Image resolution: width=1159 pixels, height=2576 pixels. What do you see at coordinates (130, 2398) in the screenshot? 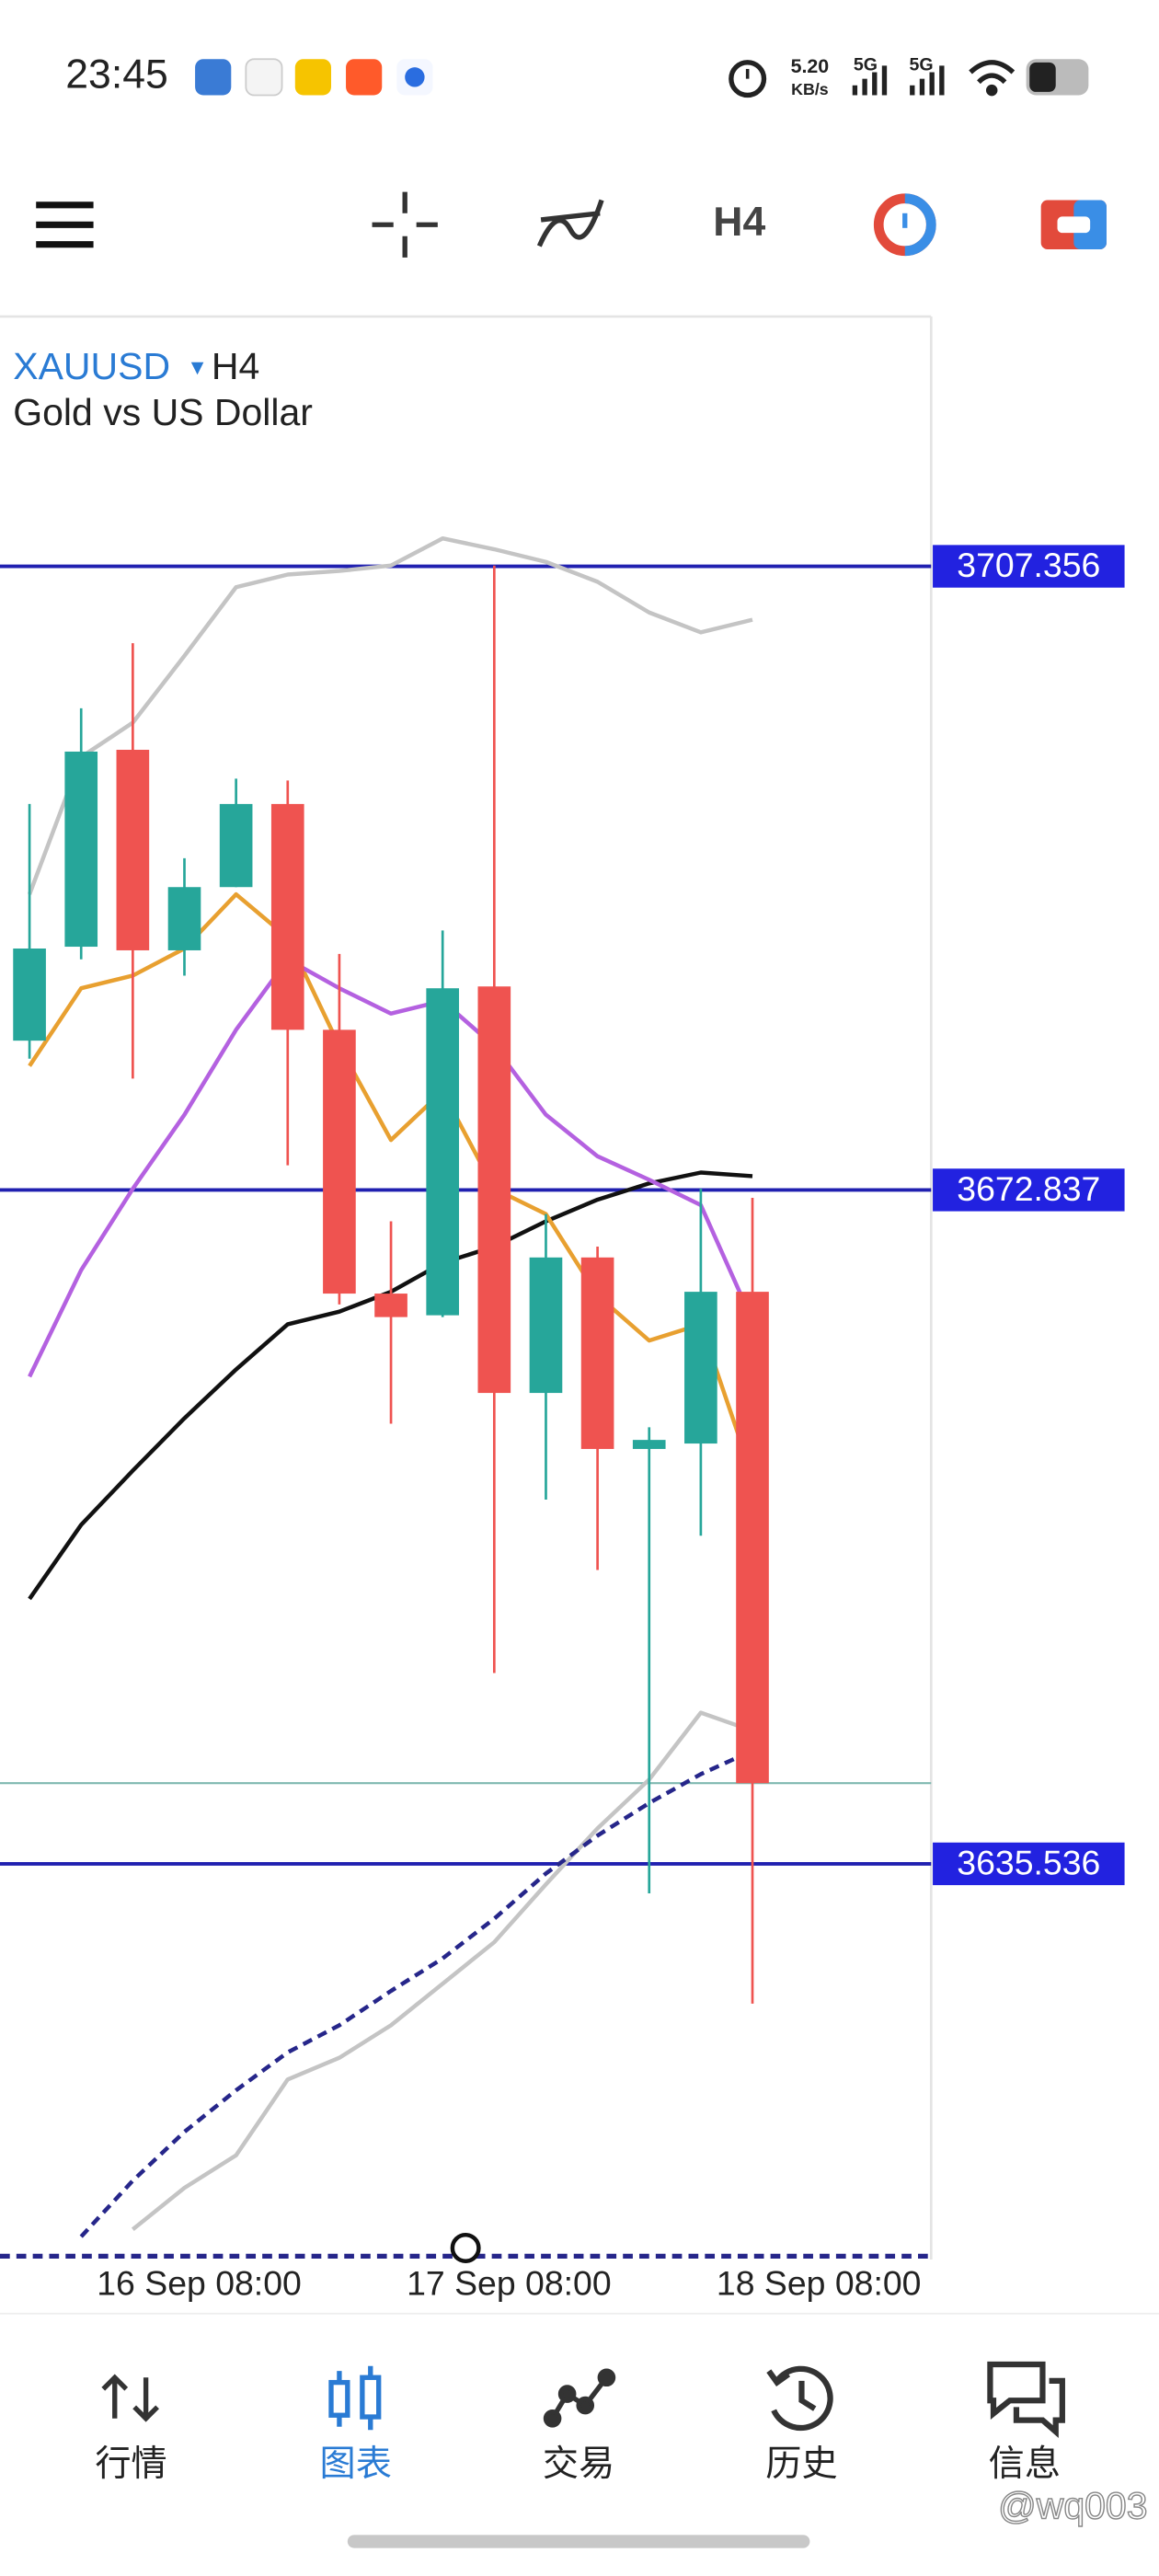
I see `quotes-icon` at bounding box center [130, 2398].